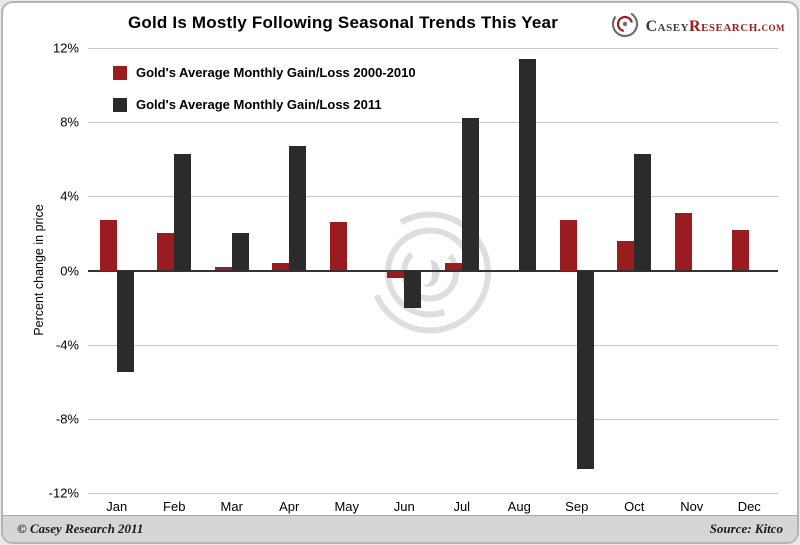 This screenshot has height=545, width=800. What do you see at coordinates (338, 246) in the screenshot?
I see `bar-may-avg-2000-2010` at bounding box center [338, 246].